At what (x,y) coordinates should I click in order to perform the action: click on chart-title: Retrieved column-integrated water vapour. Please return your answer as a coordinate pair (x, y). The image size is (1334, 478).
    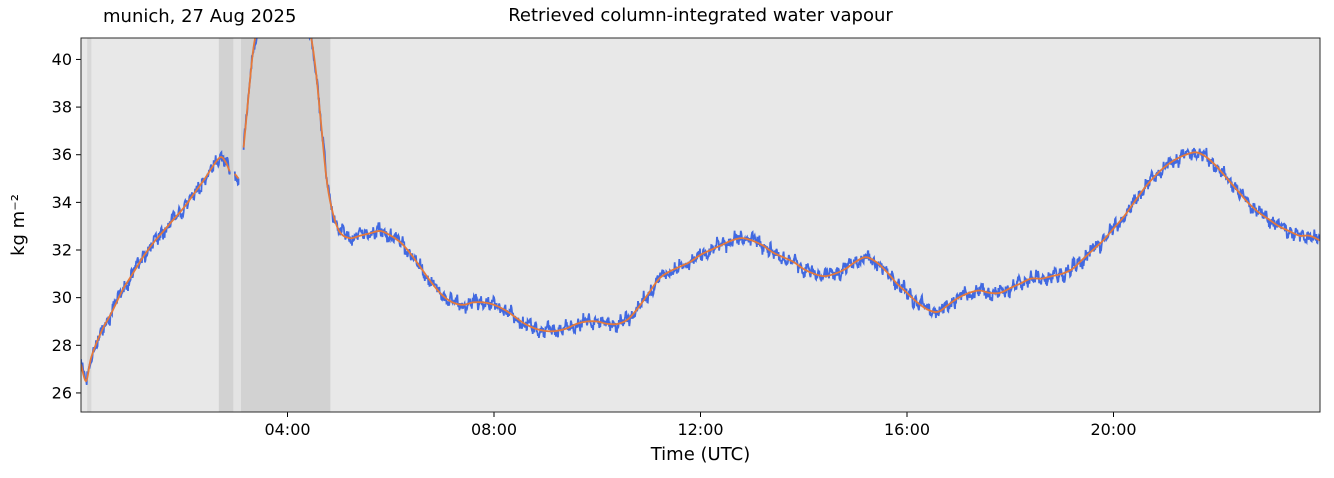
    Looking at the image, I should click on (700, 15).